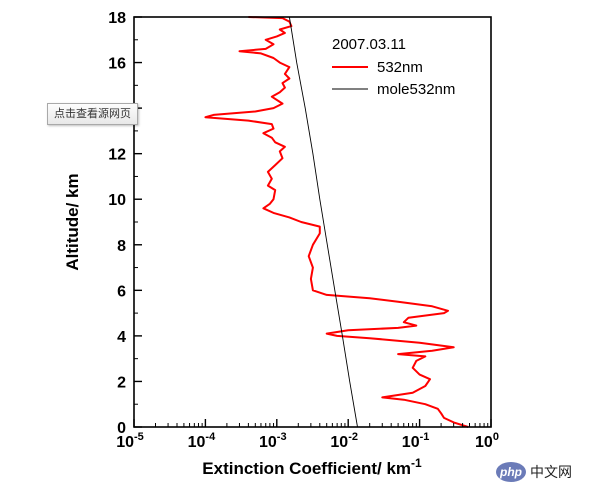  What do you see at coordinates (273, 441) in the screenshot?
I see `x-tick-label: 10⁻³` at bounding box center [273, 441].